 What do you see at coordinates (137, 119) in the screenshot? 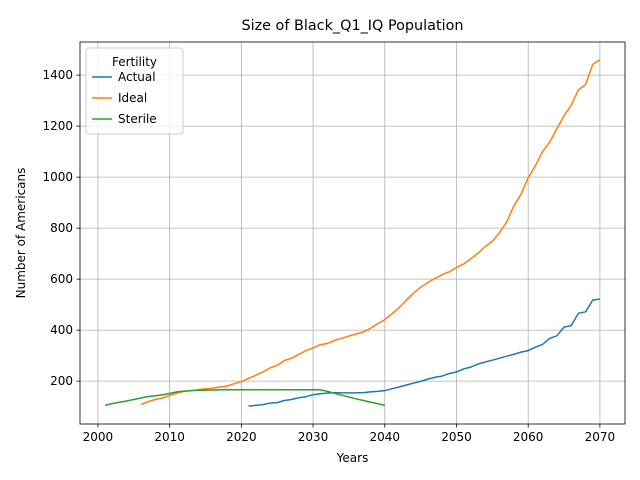
I see `legend-label-sterile: Sterile` at bounding box center [137, 119].